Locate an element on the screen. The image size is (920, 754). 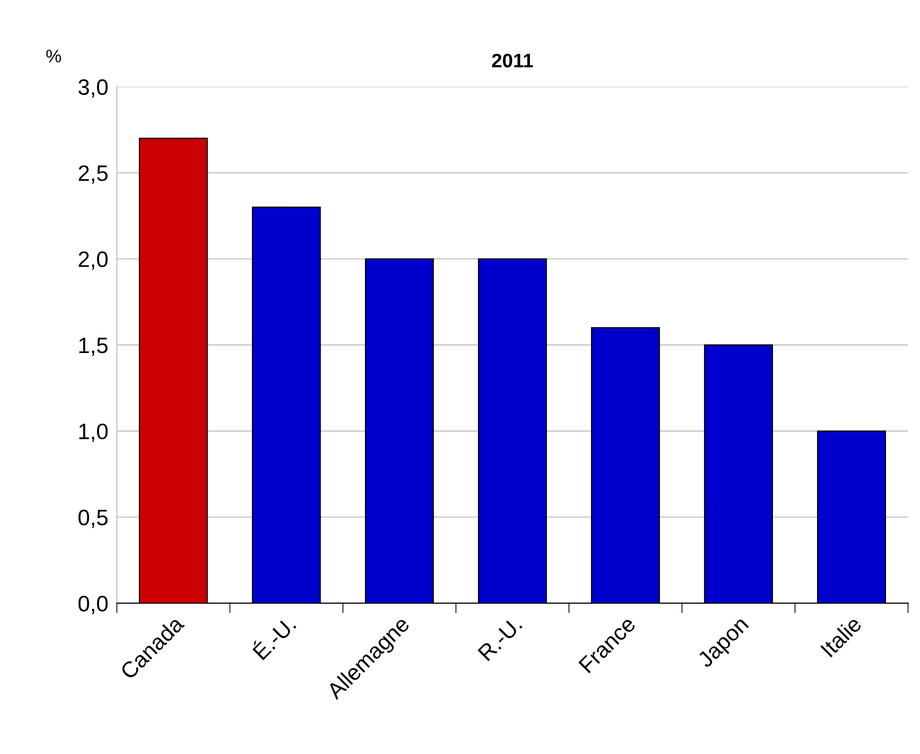
y-tick-label: 1,5 is located at coordinates (93, 347).